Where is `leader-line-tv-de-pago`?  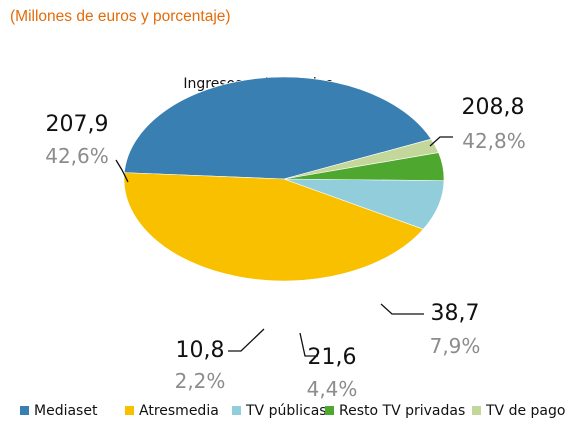
leader-line-tv-de-pago is located at coordinates (246, 340).